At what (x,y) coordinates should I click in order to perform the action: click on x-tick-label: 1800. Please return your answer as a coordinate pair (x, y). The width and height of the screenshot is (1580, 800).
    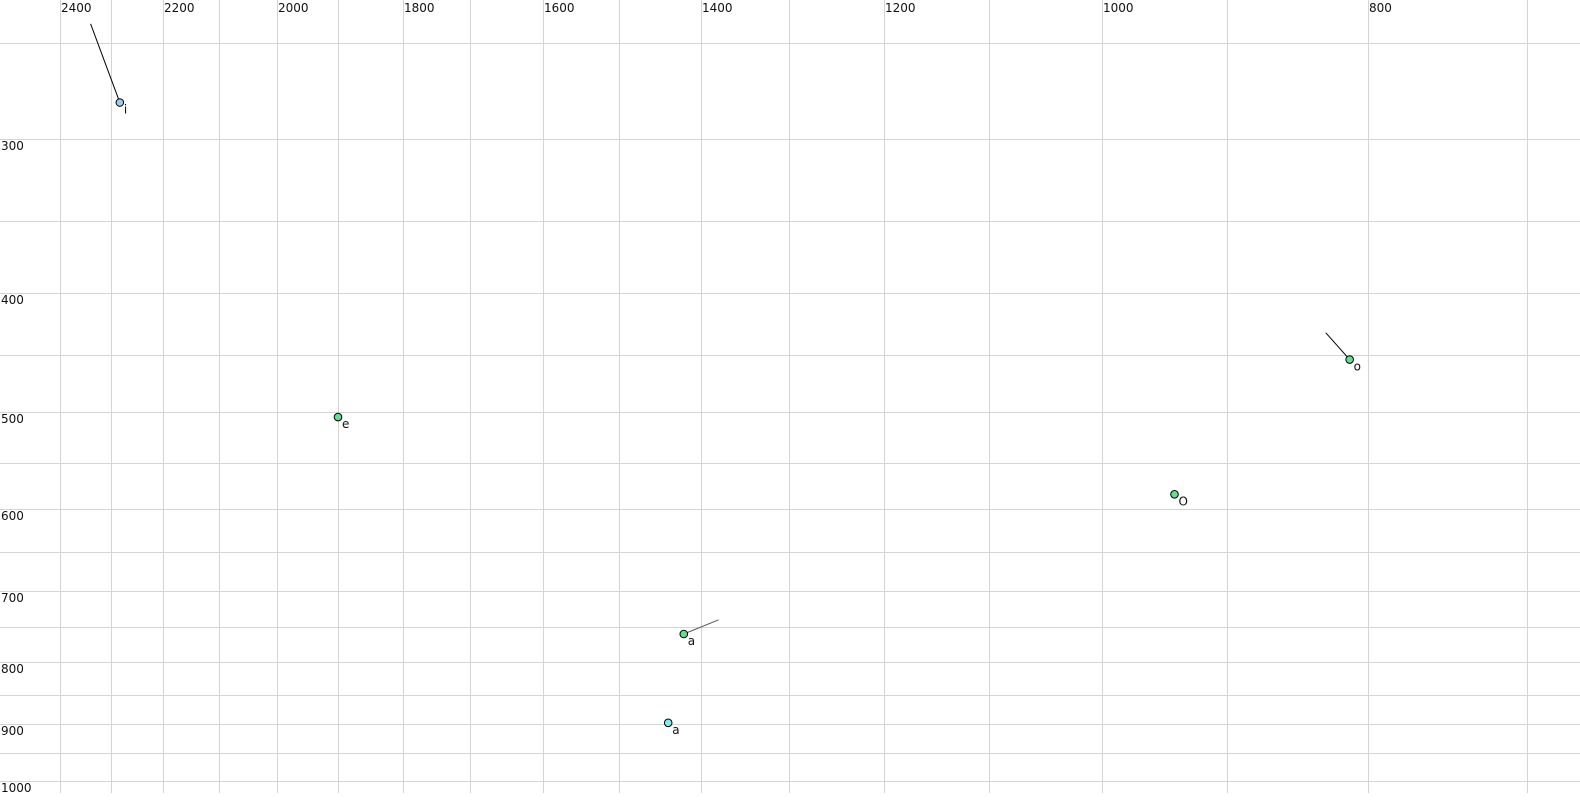
    Looking at the image, I should click on (419, 8).